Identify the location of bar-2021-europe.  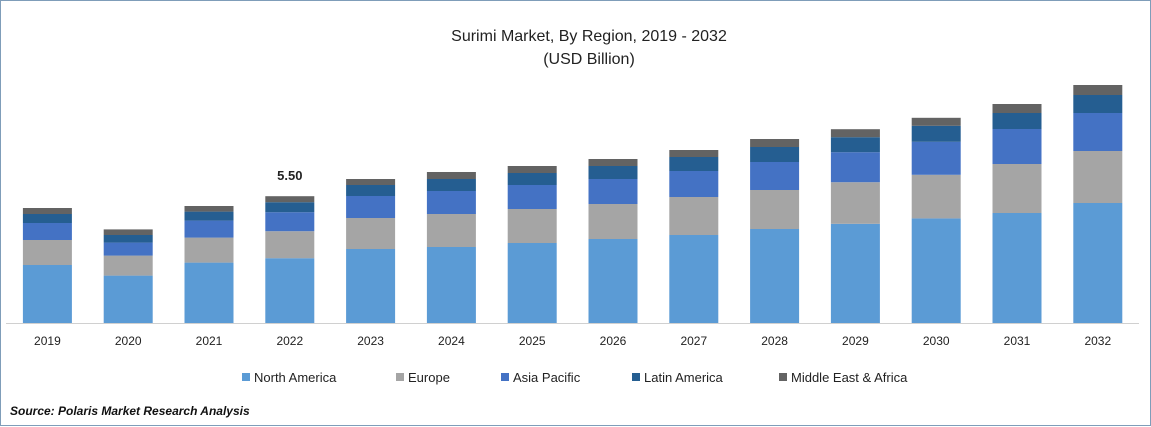
(209, 250).